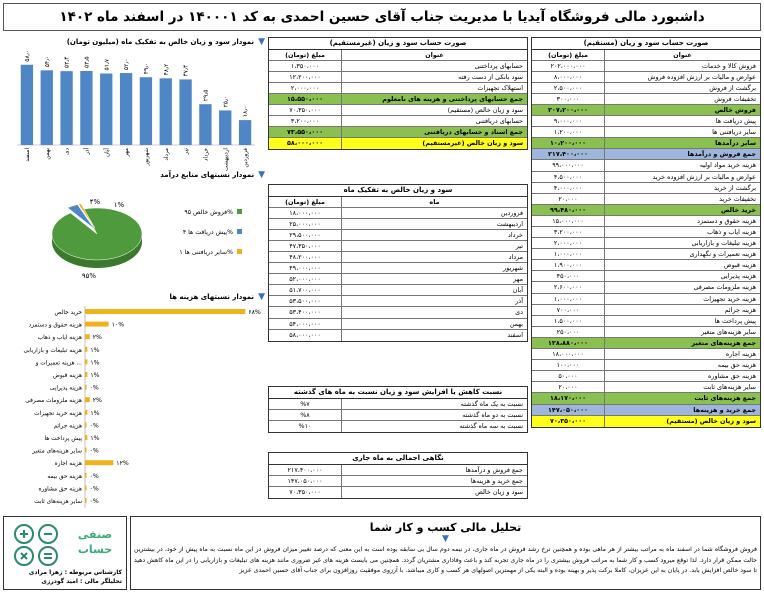 The width and height of the screenshot is (764, 593). What do you see at coordinates (398, 492) in the screenshot?
I see `table-row: سود و زیان خالص ۷۰،۳۵۰،۰۰۰` at bounding box center [398, 492].